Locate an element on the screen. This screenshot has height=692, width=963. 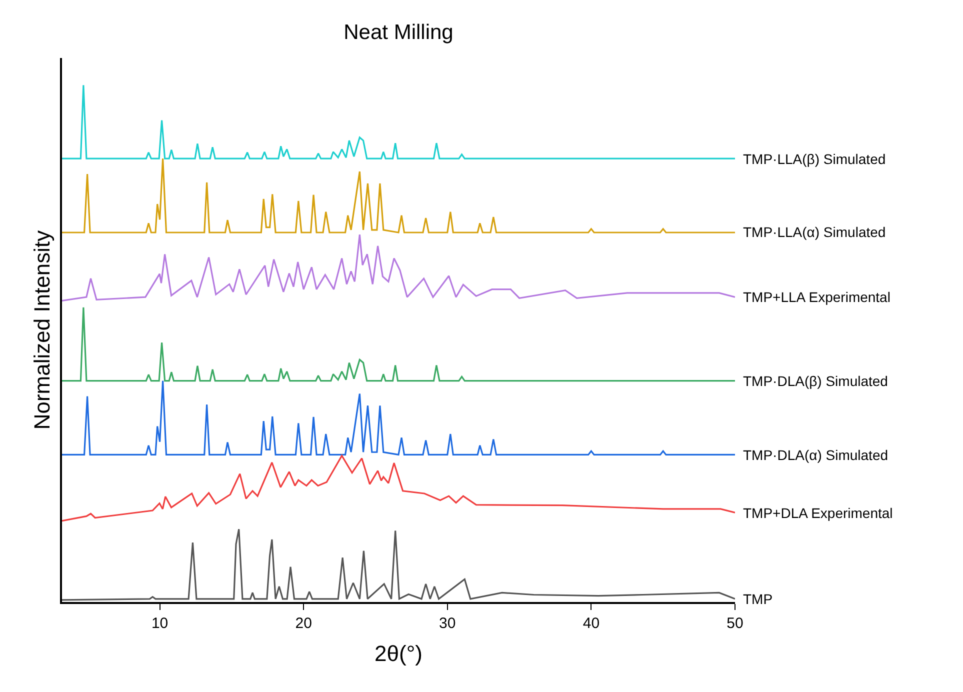
series-label: TMP+LLA Experimental is located at coordinates (816, 297).